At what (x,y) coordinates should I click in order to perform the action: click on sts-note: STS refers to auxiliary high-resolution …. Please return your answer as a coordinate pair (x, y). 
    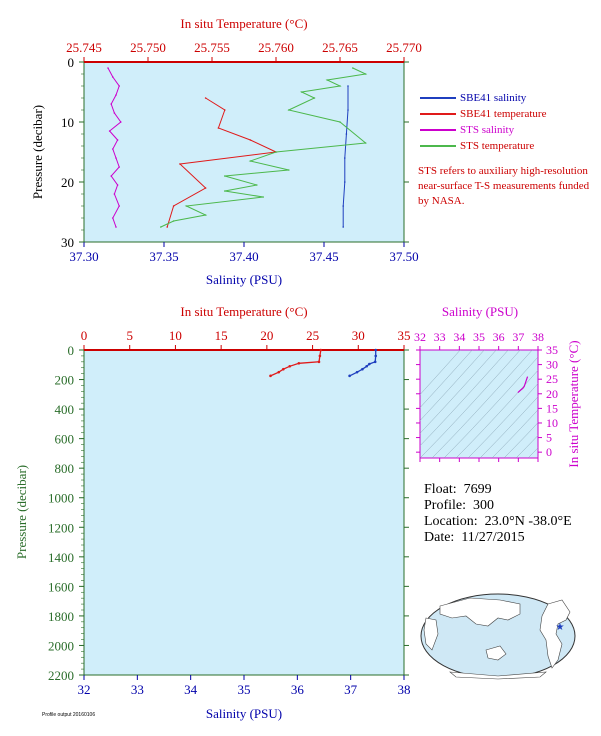
    Looking at the image, I should click on (504, 186).